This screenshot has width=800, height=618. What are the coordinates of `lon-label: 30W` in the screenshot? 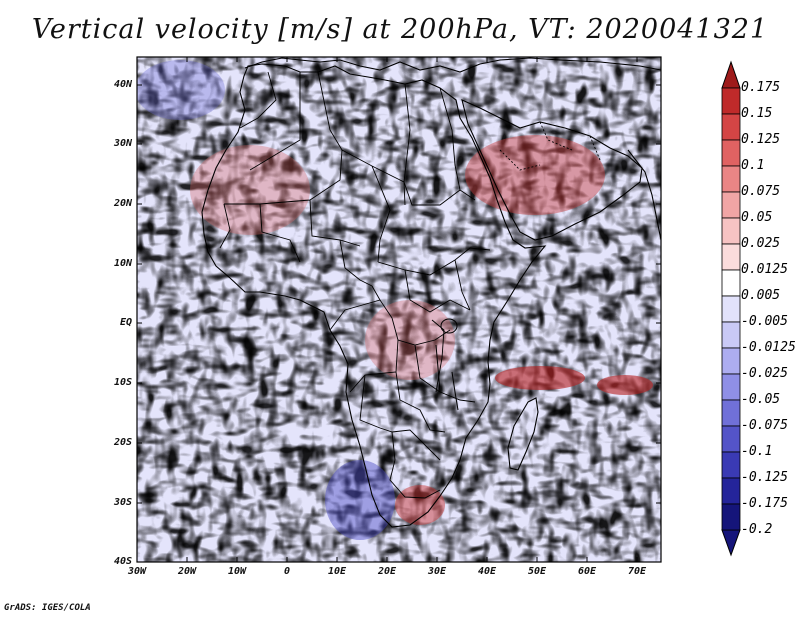 It's located at (137, 571).